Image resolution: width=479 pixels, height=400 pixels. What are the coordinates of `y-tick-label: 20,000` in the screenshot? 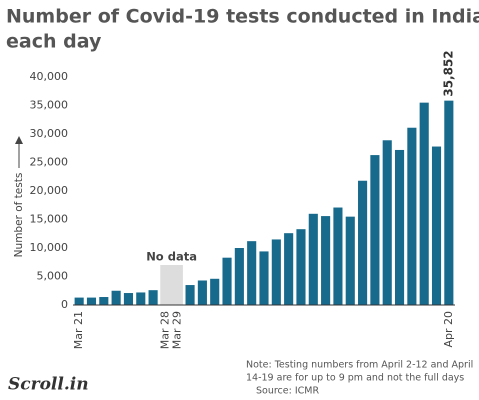 It's located at (49, 190).